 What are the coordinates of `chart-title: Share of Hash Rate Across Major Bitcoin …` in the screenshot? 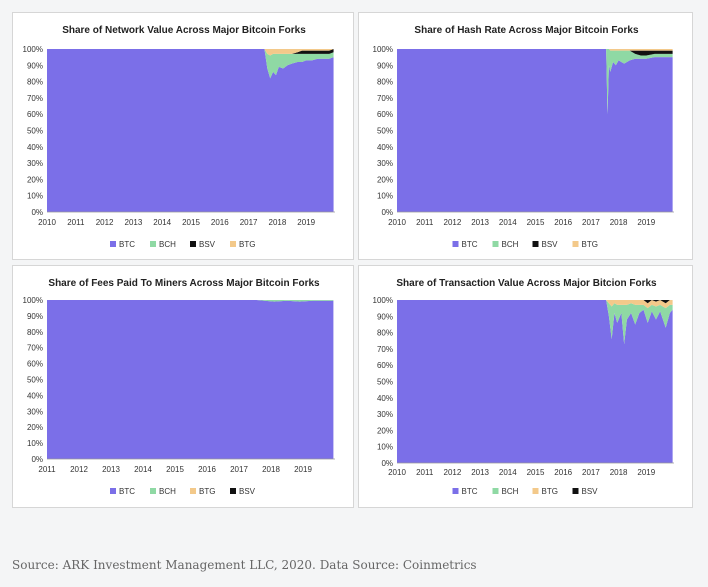 It's located at (526, 30).